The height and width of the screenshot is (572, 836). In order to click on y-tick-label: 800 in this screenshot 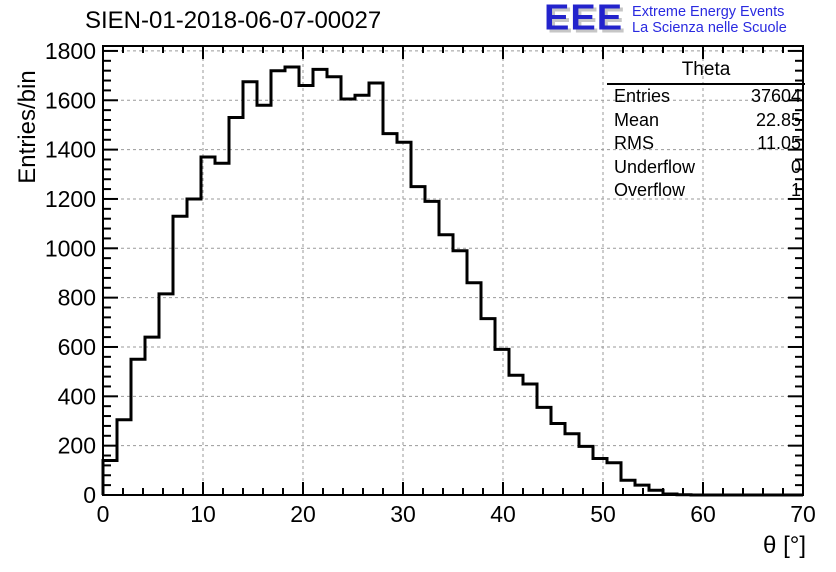, I will do `click(77, 298)`.